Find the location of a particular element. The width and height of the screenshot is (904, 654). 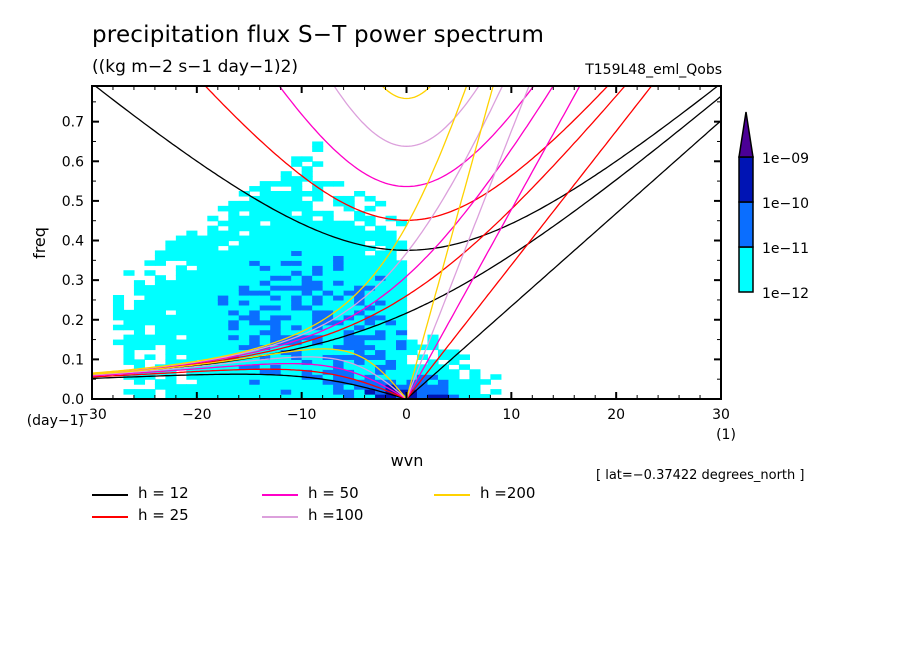

colorbar-extend-arrow is located at coordinates (746, 134).